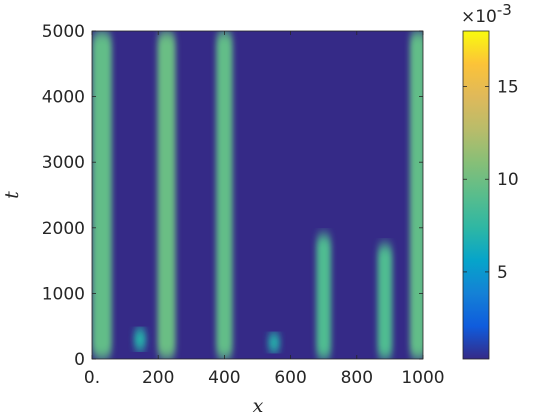 Image resolution: width=560 pixels, height=420 pixels. I want to click on colorbar-gradient, so click(476, 195).